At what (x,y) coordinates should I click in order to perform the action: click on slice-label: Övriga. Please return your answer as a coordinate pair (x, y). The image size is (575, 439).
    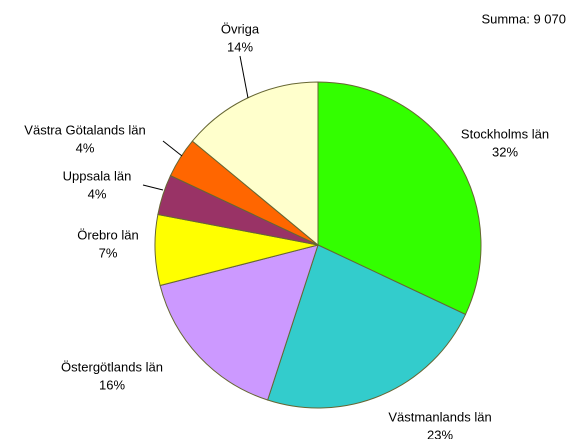
    Looking at the image, I should click on (240, 28).